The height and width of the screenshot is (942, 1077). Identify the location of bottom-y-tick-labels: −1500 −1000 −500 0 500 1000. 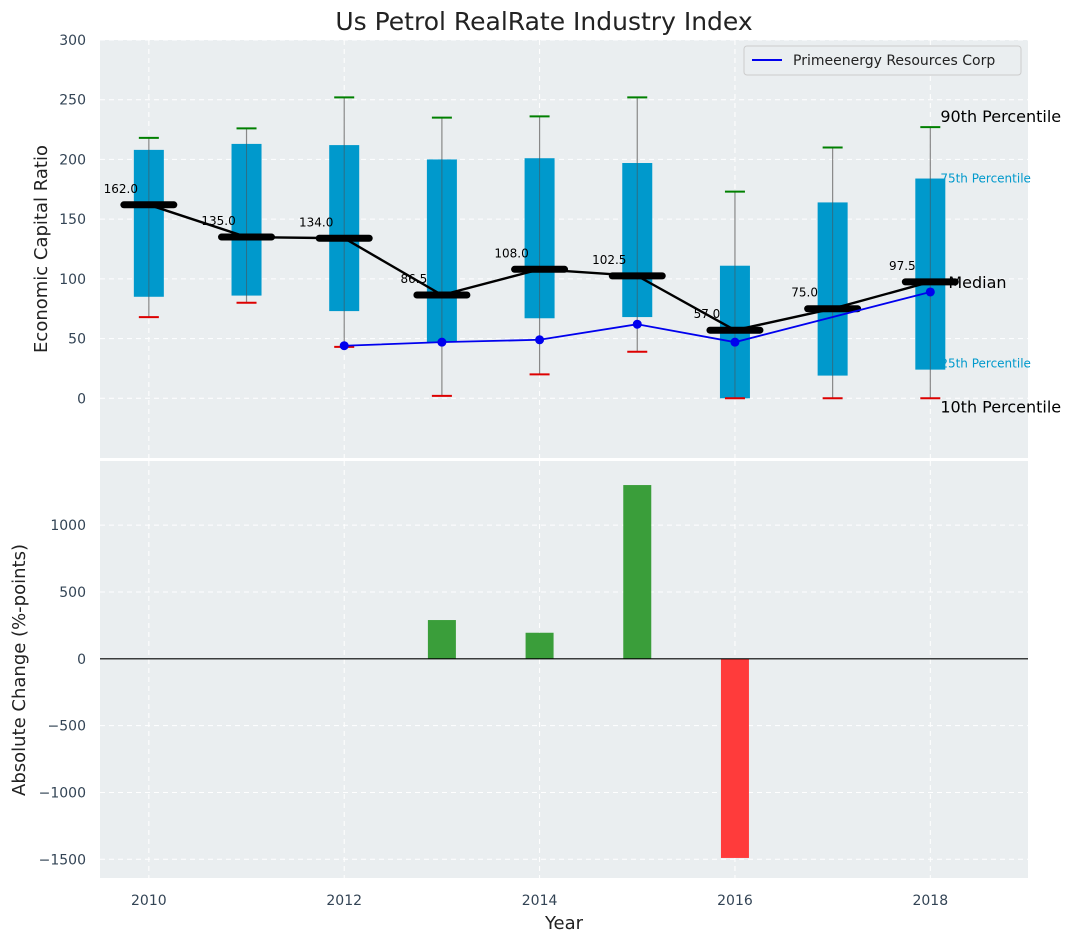
(62, 693).